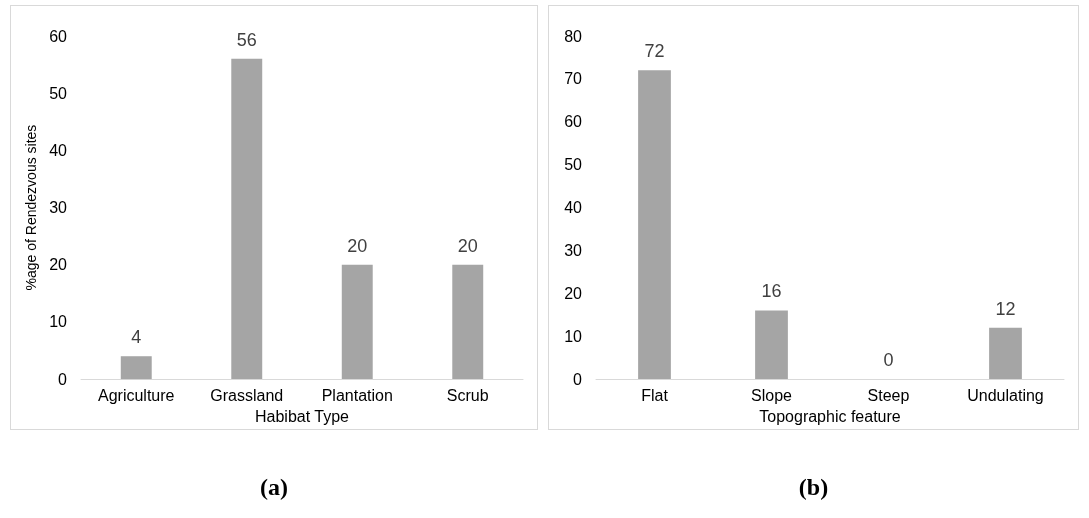 The image size is (1089, 518). Describe the element at coordinates (655, 395) in the screenshot. I see `x-tick-label: Flat` at that location.